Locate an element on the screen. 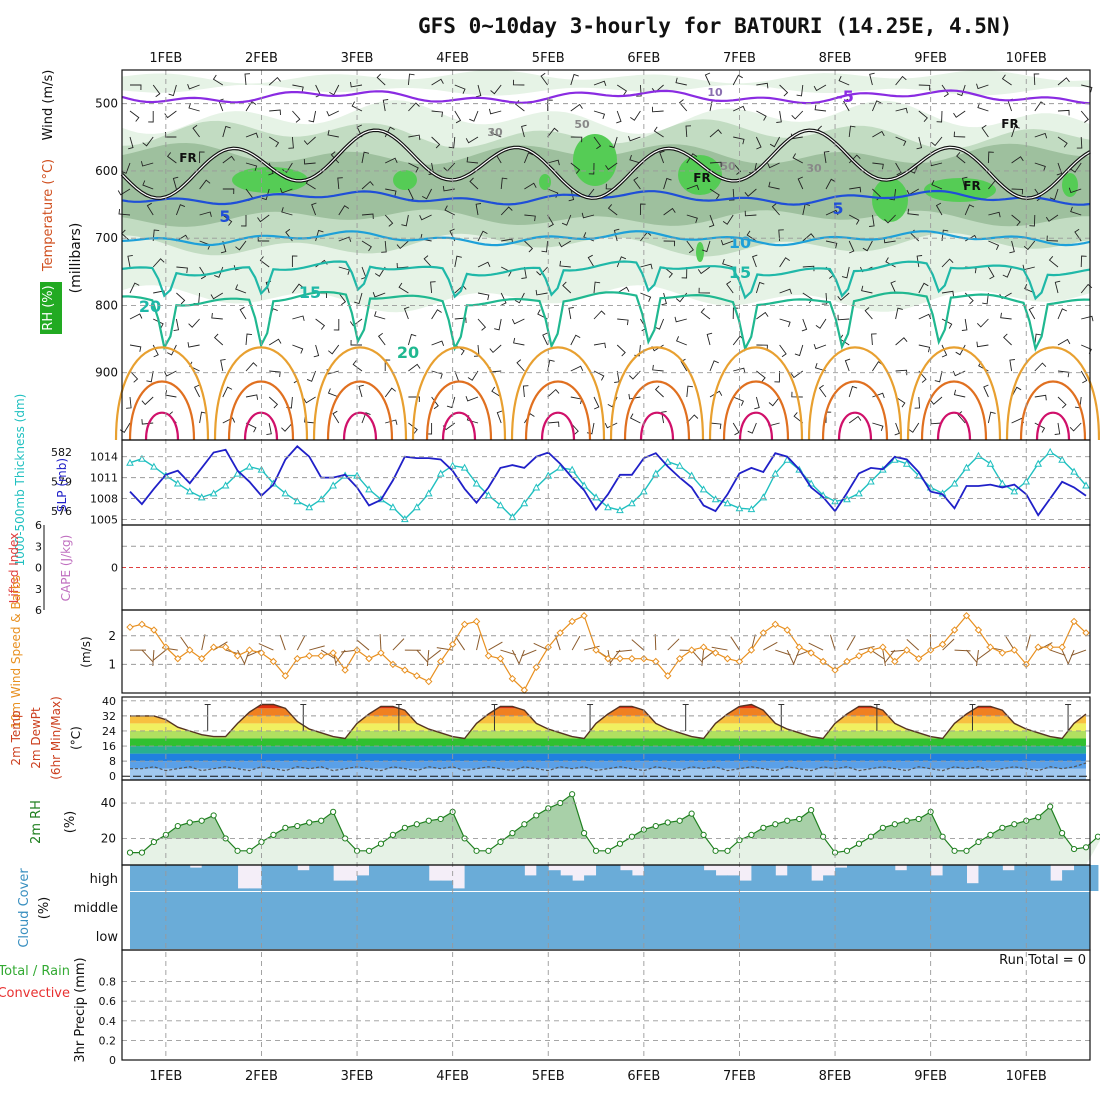  y-tick-slp: 1008 is located at coordinates (104, 499).